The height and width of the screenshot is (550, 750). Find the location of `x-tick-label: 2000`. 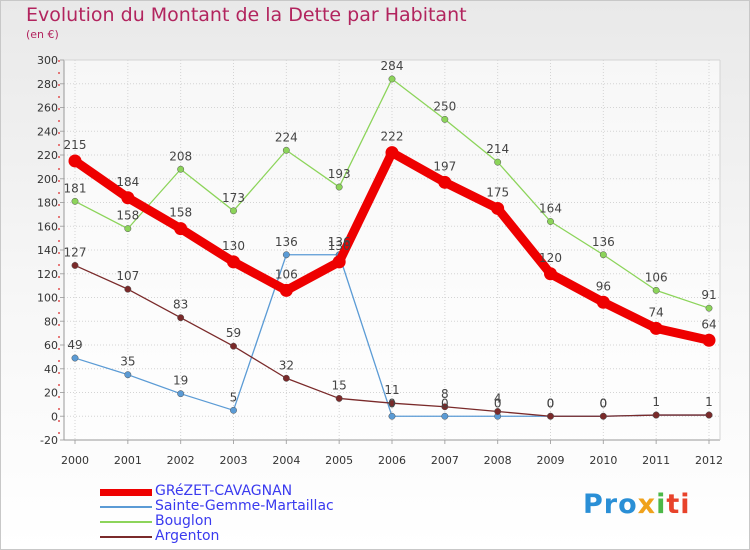

x-tick-label: 2000 is located at coordinates (75, 460).